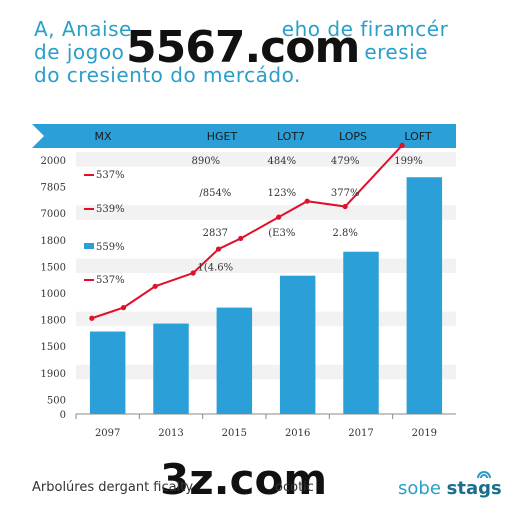 This screenshot has width=512, height=512. Describe the element at coordinates (89, 246) in the screenshot. I see `legend-bar-swatch` at that location.